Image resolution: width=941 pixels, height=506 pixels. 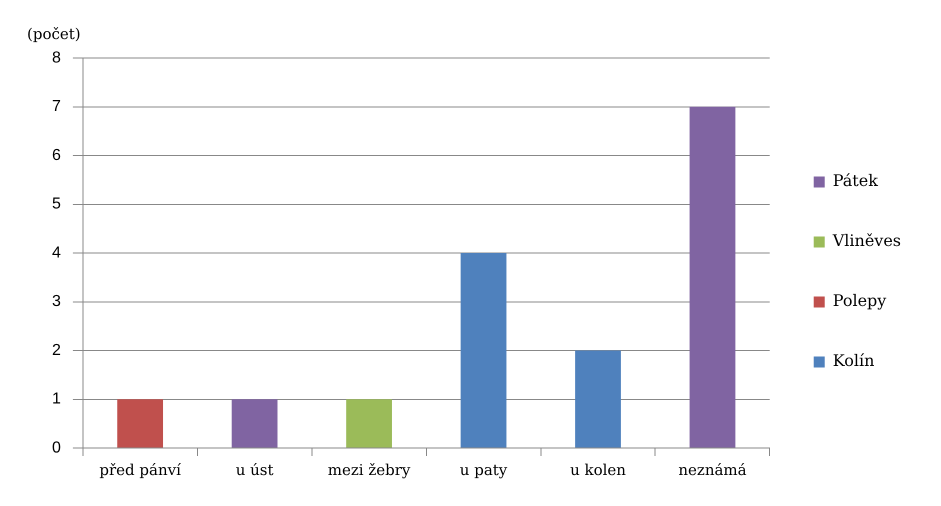 I want to click on y-tick-label: 2, so click(x=56, y=350).